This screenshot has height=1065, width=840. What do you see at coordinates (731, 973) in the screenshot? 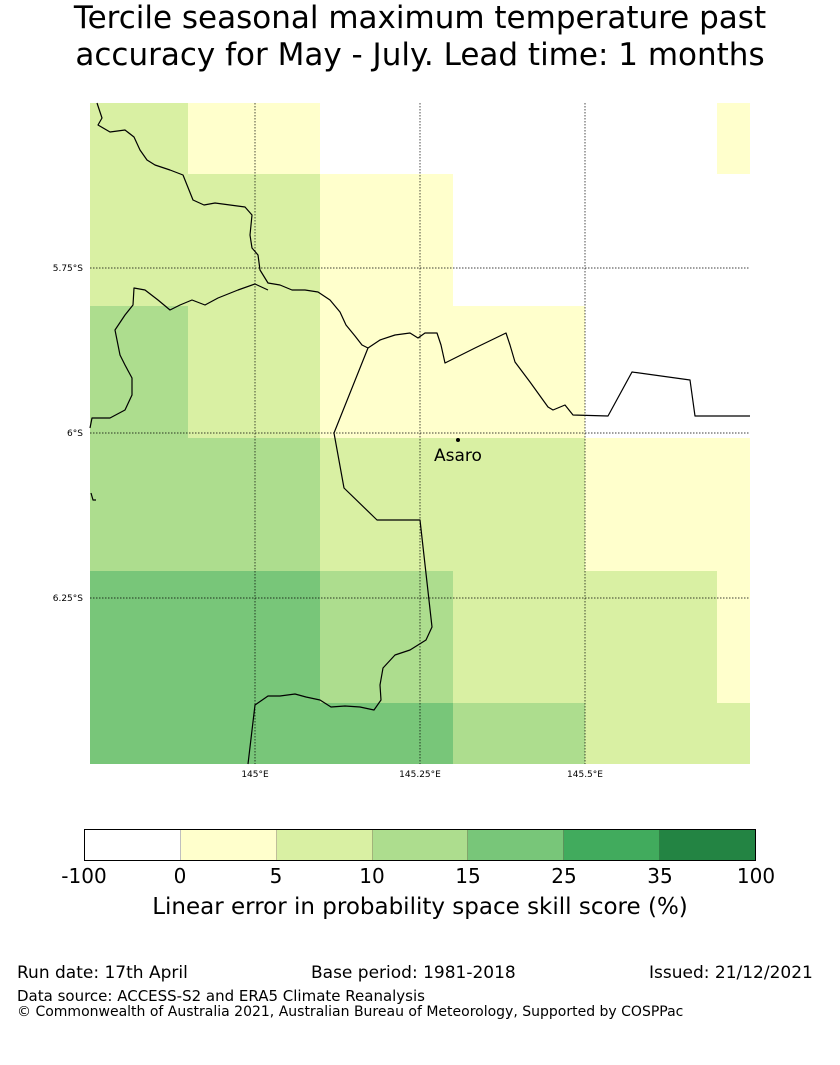
I see `issued-date: Issued: 21/12/2021` at bounding box center [731, 973].